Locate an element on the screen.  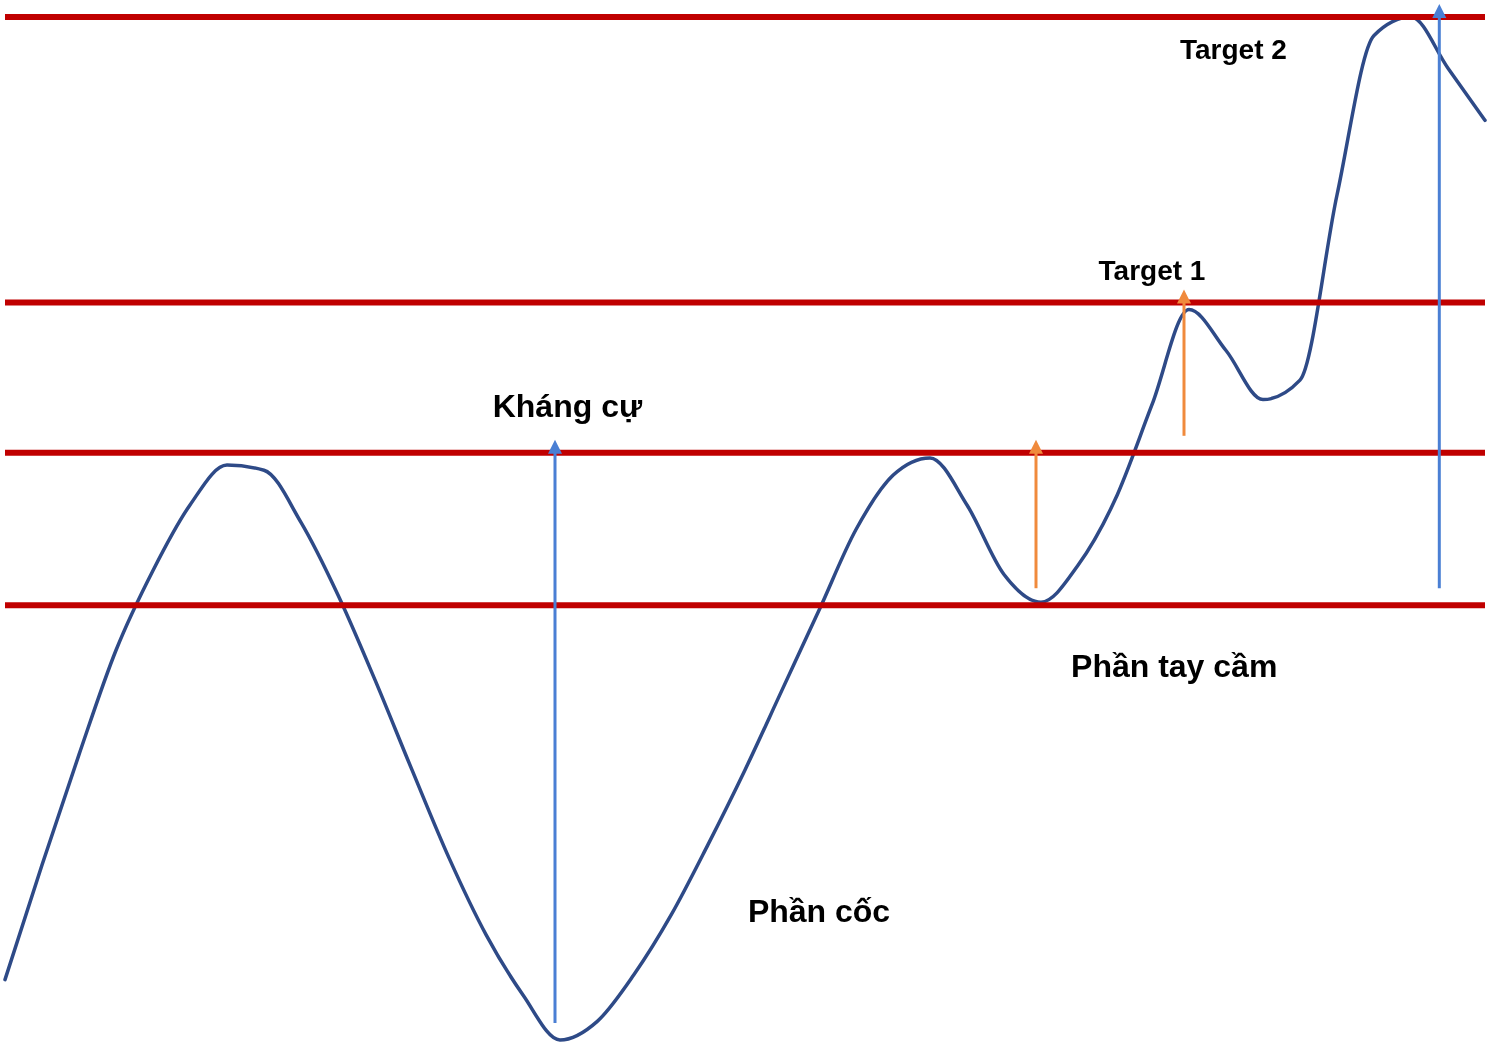
ref-line-label: Phần tay cầm is located at coordinates (1174, 666).